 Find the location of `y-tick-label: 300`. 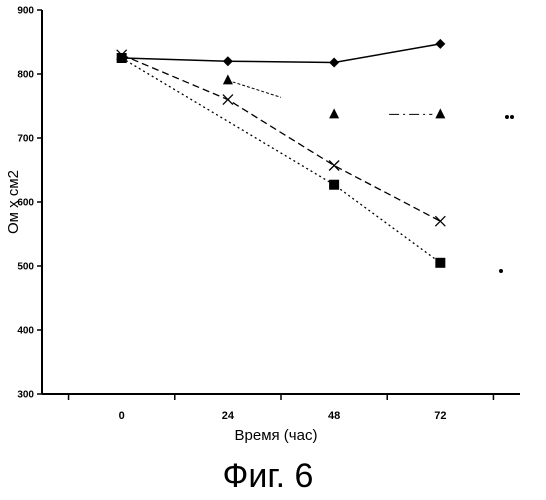

y-tick-label: 300 is located at coordinates (25, 395).